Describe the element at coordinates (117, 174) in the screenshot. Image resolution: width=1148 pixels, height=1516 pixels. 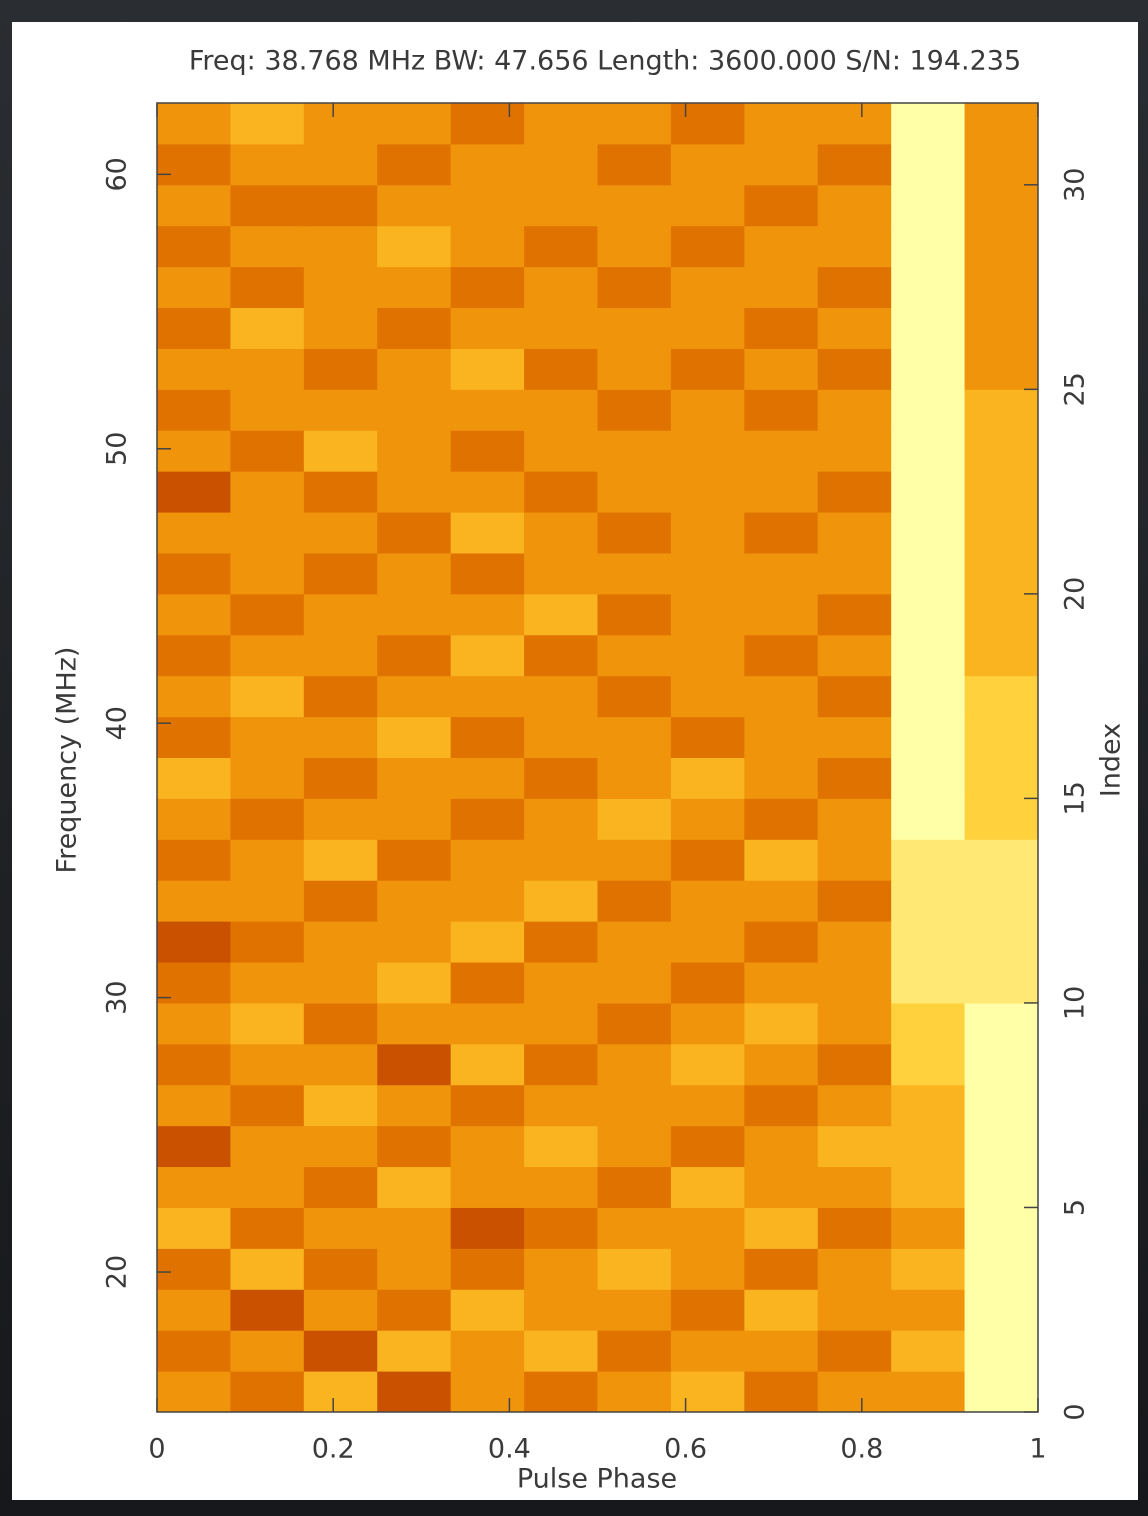
I see `y-tick-label: 60` at that location.